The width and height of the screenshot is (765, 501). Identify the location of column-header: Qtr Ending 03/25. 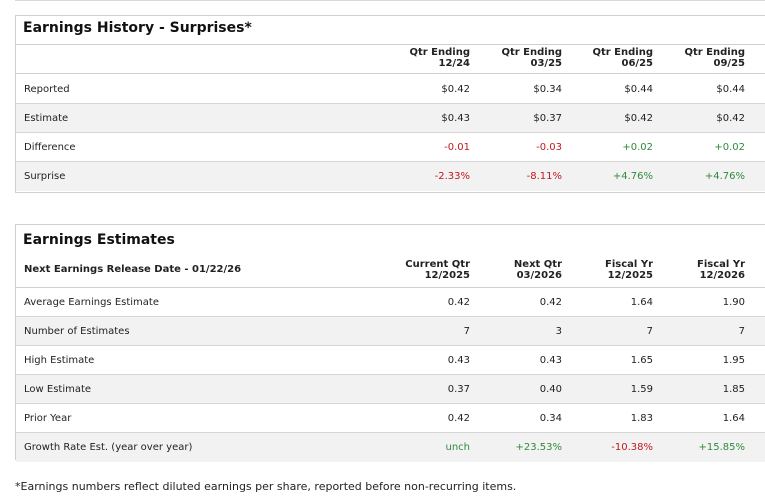
(531, 58).